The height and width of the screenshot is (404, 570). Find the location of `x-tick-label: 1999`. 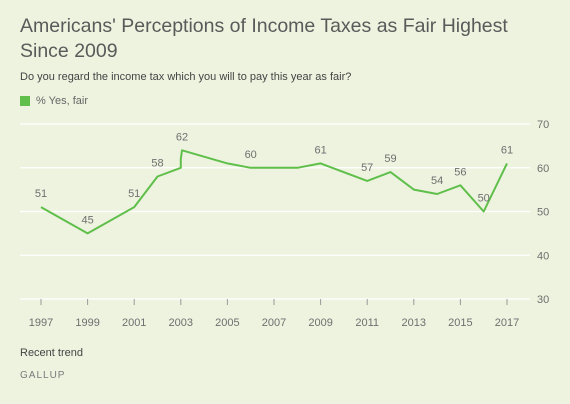

x-tick-label: 1999 is located at coordinates (87, 323).